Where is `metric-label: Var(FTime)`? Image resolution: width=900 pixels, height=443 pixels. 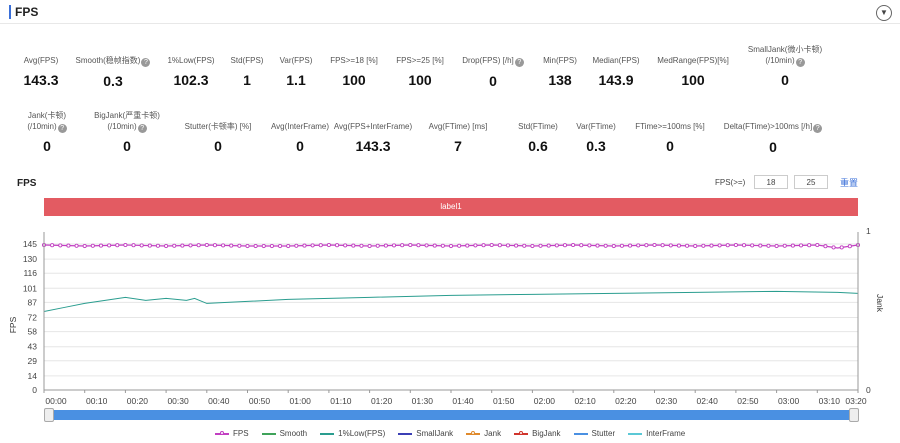
metric-label: Var(FTime) is located at coordinates (596, 126).